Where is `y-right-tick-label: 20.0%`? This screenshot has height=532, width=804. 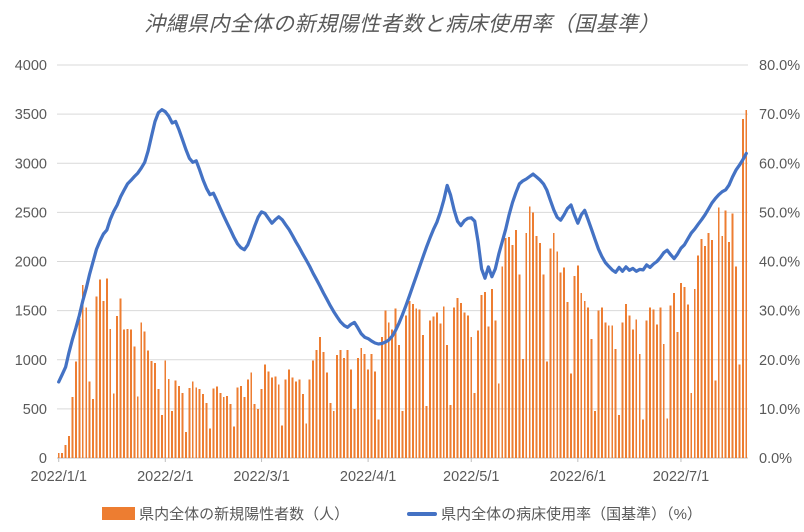 y-right-tick-label: 20.0% is located at coordinates (779, 361).